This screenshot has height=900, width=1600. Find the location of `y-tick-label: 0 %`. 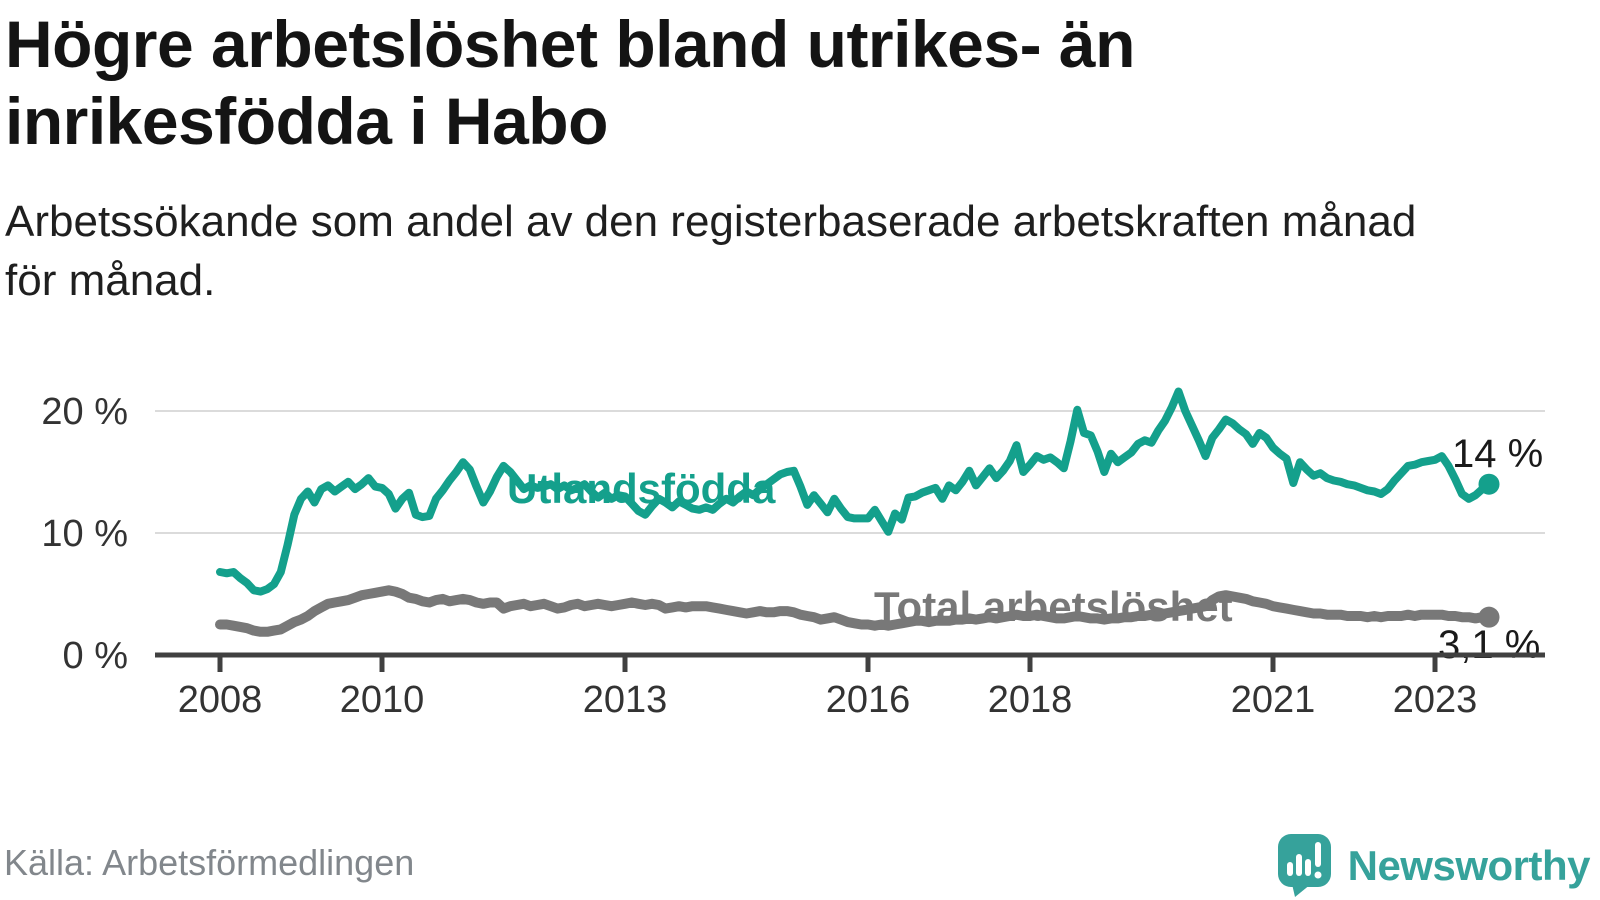

y-tick-label: 0 % is located at coordinates (95, 656).